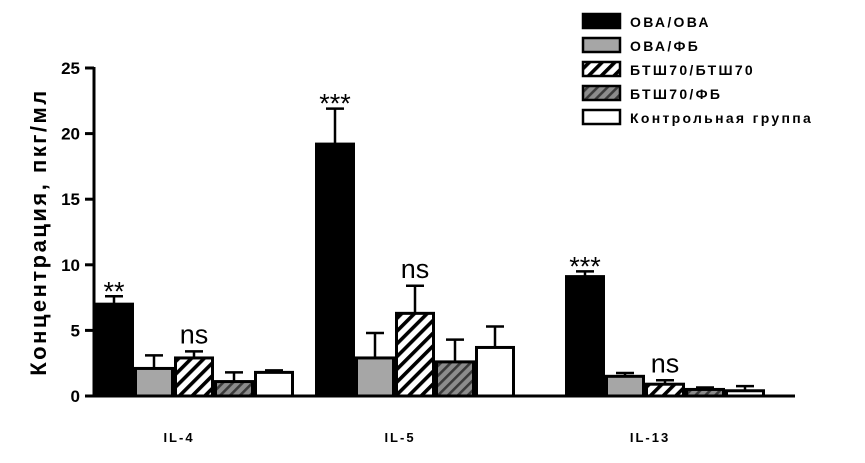 This screenshot has height=463, width=865. What do you see at coordinates (70, 199) in the screenshot?
I see `y-tick-label: 15` at bounding box center [70, 199].